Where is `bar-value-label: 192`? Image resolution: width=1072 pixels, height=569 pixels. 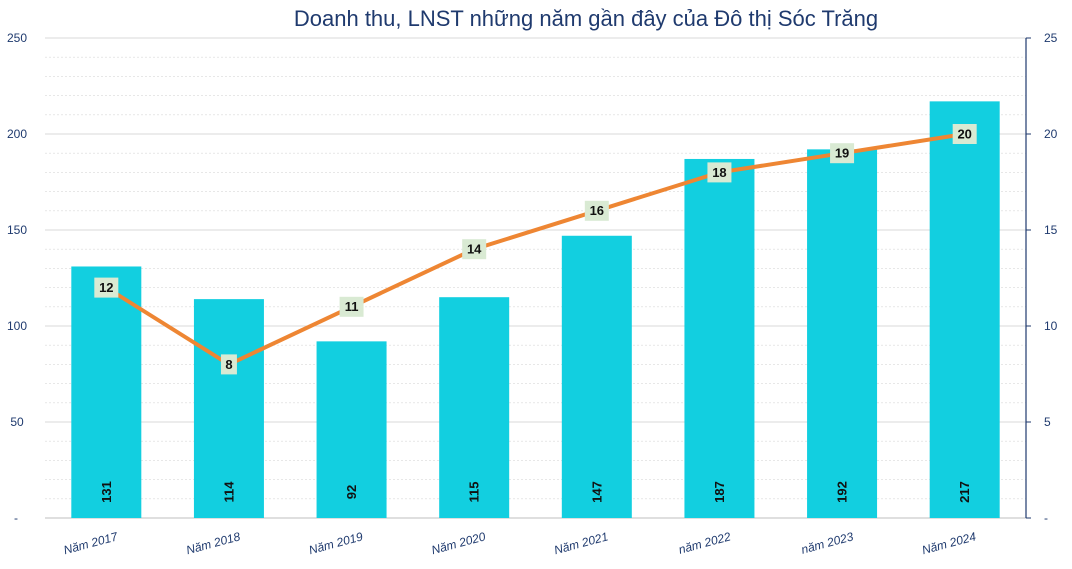
bar-value-label: 192 is located at coordinates (842, 492).